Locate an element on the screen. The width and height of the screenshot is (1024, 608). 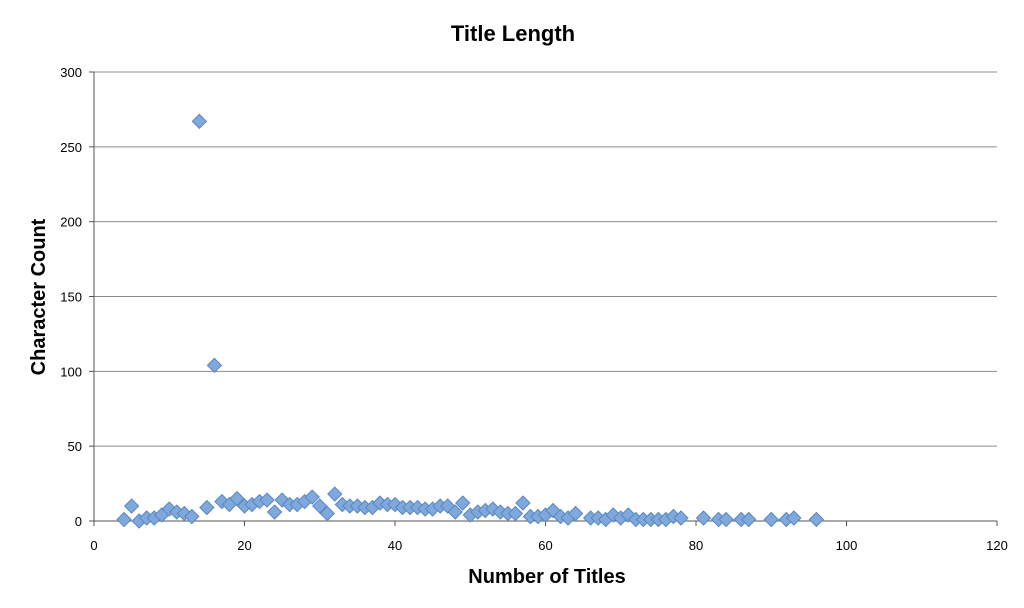
y-tick-label: 150 is located at coordinates (71, 297).